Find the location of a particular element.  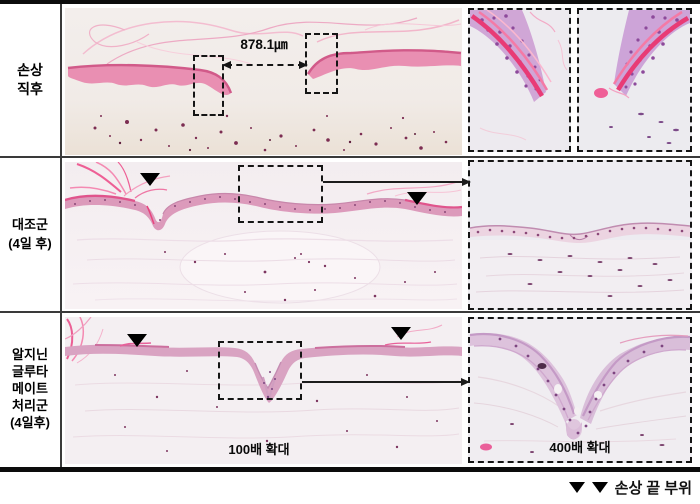

bottom-border is located at coordinates (350, 469).